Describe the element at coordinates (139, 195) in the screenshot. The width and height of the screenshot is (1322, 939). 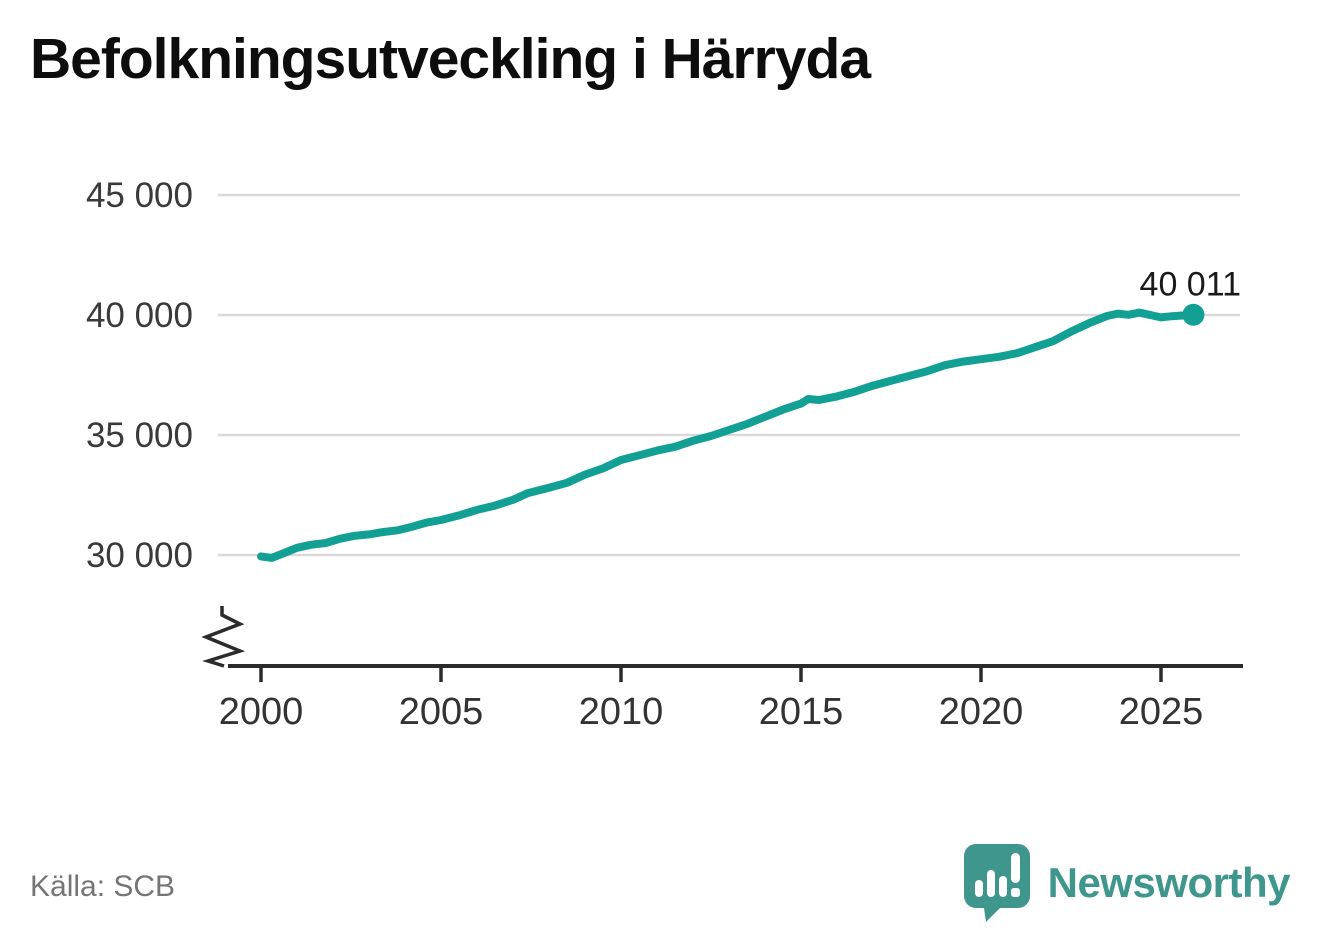
I see `y-tick-label-45000: 45 000` at that location.